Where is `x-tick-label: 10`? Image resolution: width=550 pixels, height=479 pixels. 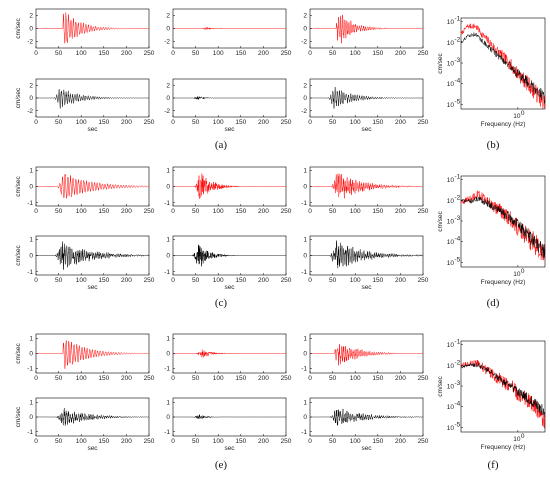
x-tick-label: 10 is located at coordinates (517, 274).